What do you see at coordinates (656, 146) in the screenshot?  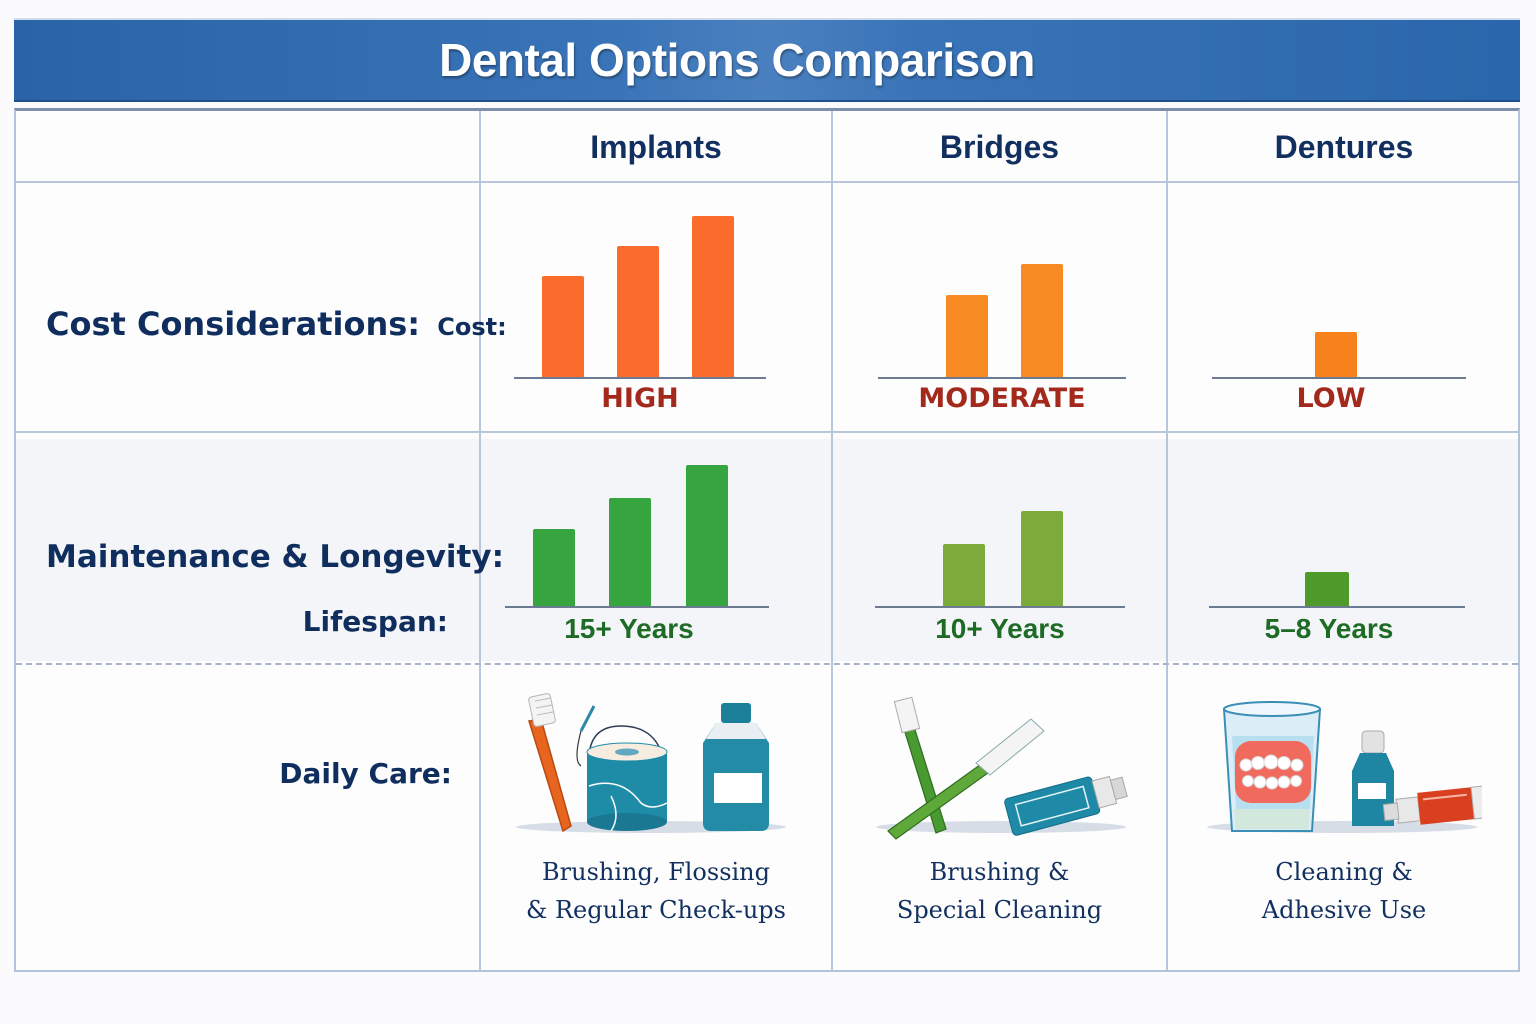 I see `column-header-implants: Implants` at bounding box center [656, 146].